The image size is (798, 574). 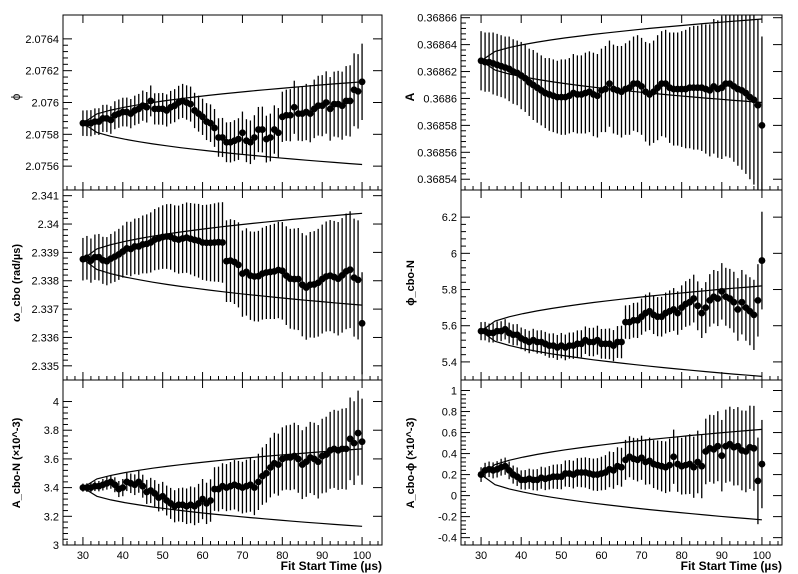 What do you see at coordinates (449, 291) in the screenshot?
I see `y-tick-label: 5.8` at bounding box center [449, 291].